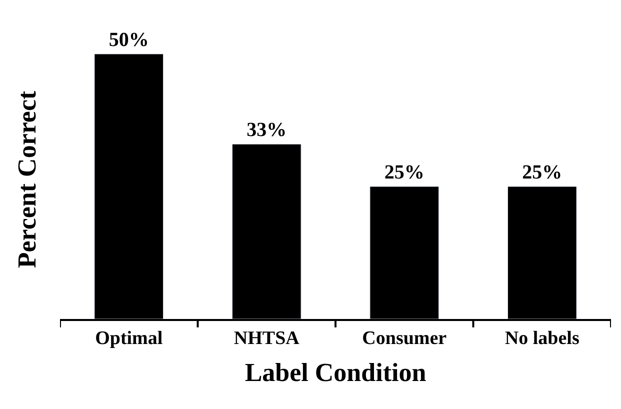 Image resolution: width=621 pixels, height=409 pixels. Describe the element at coordinates (266, 130) in the screenshot. I see `data-label: 33%` at that location.